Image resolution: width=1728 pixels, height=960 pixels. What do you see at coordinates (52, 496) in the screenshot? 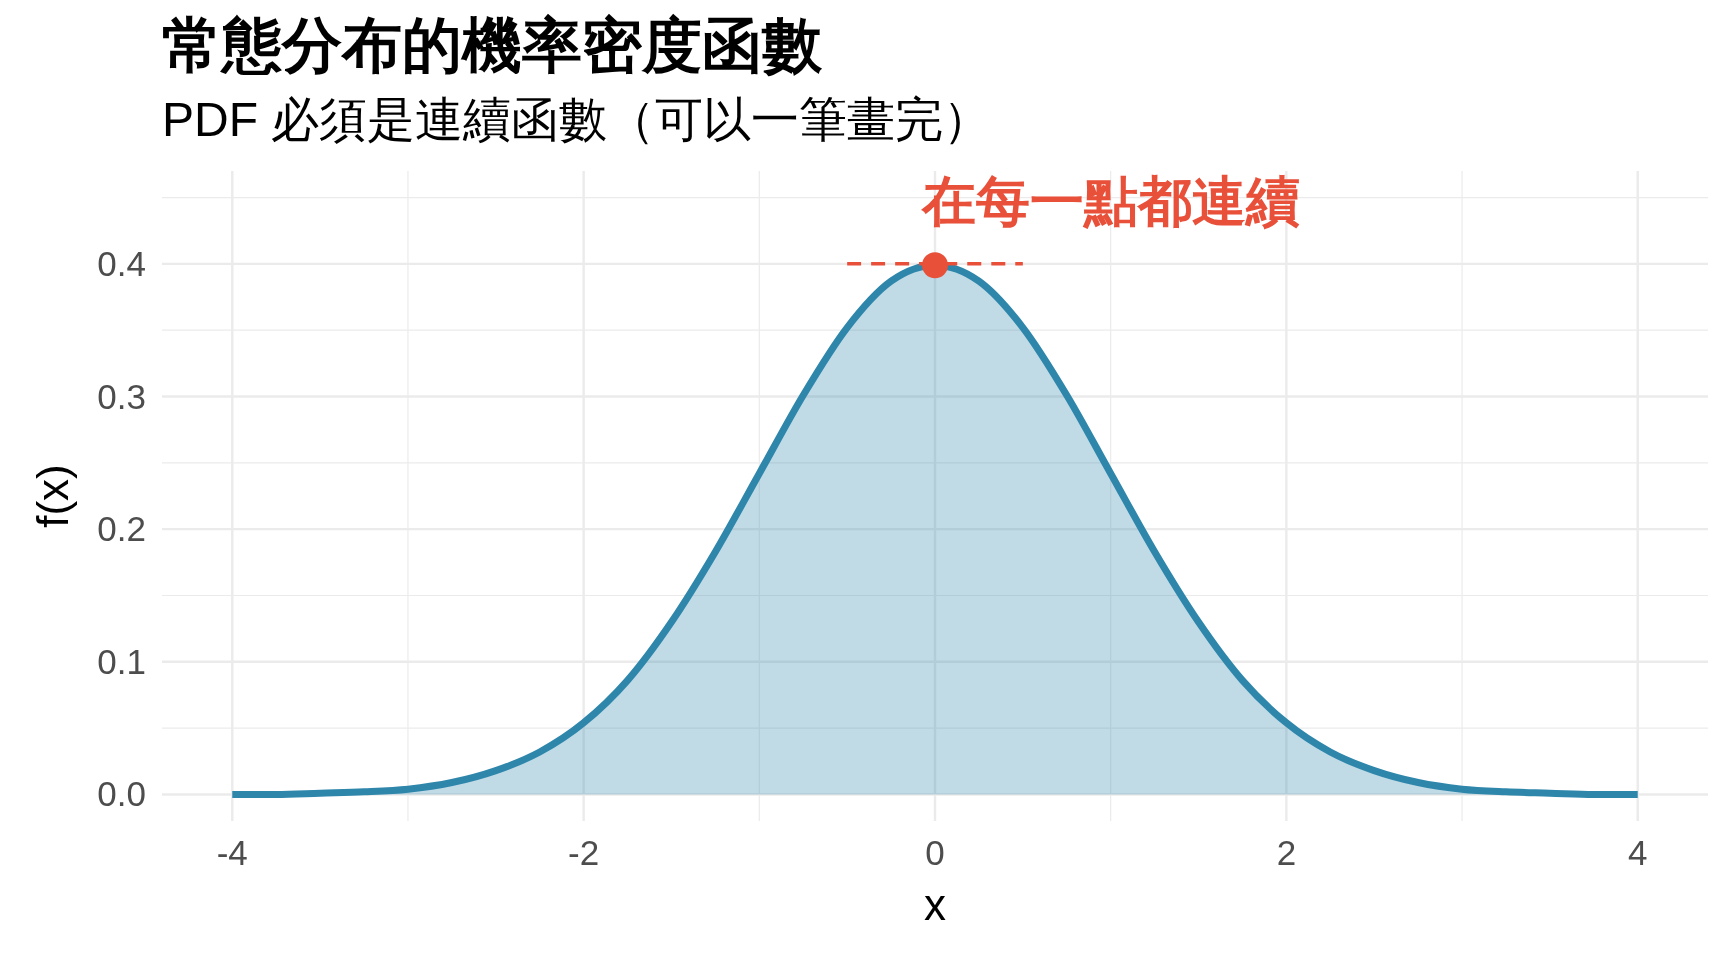
I see `y-axis-title: f(x)` at bounding box center [52, 496].